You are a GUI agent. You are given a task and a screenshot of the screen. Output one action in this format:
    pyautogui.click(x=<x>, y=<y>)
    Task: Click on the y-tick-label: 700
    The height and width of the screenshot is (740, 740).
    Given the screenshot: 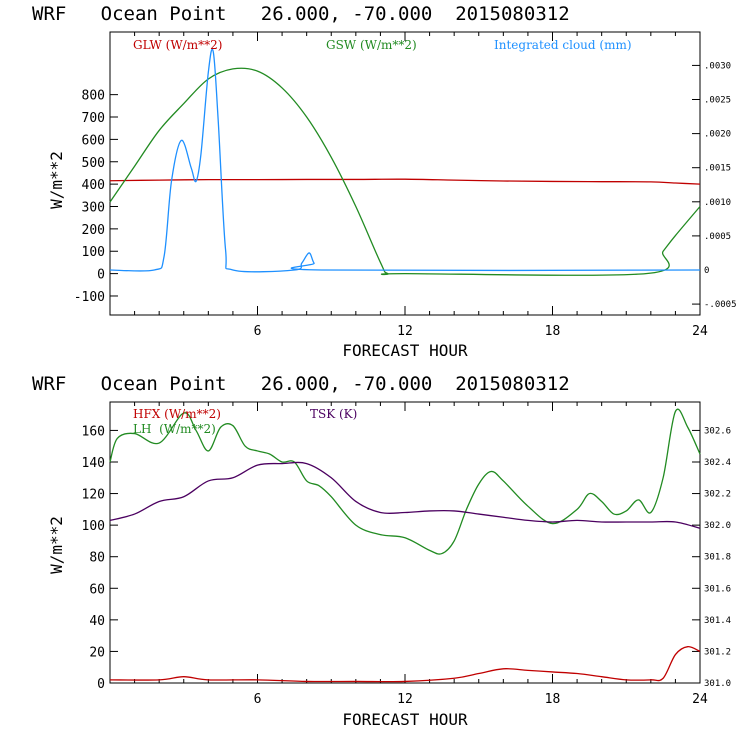 What is the action you would take?
    pyautogui.click(x=93, y=118)
    